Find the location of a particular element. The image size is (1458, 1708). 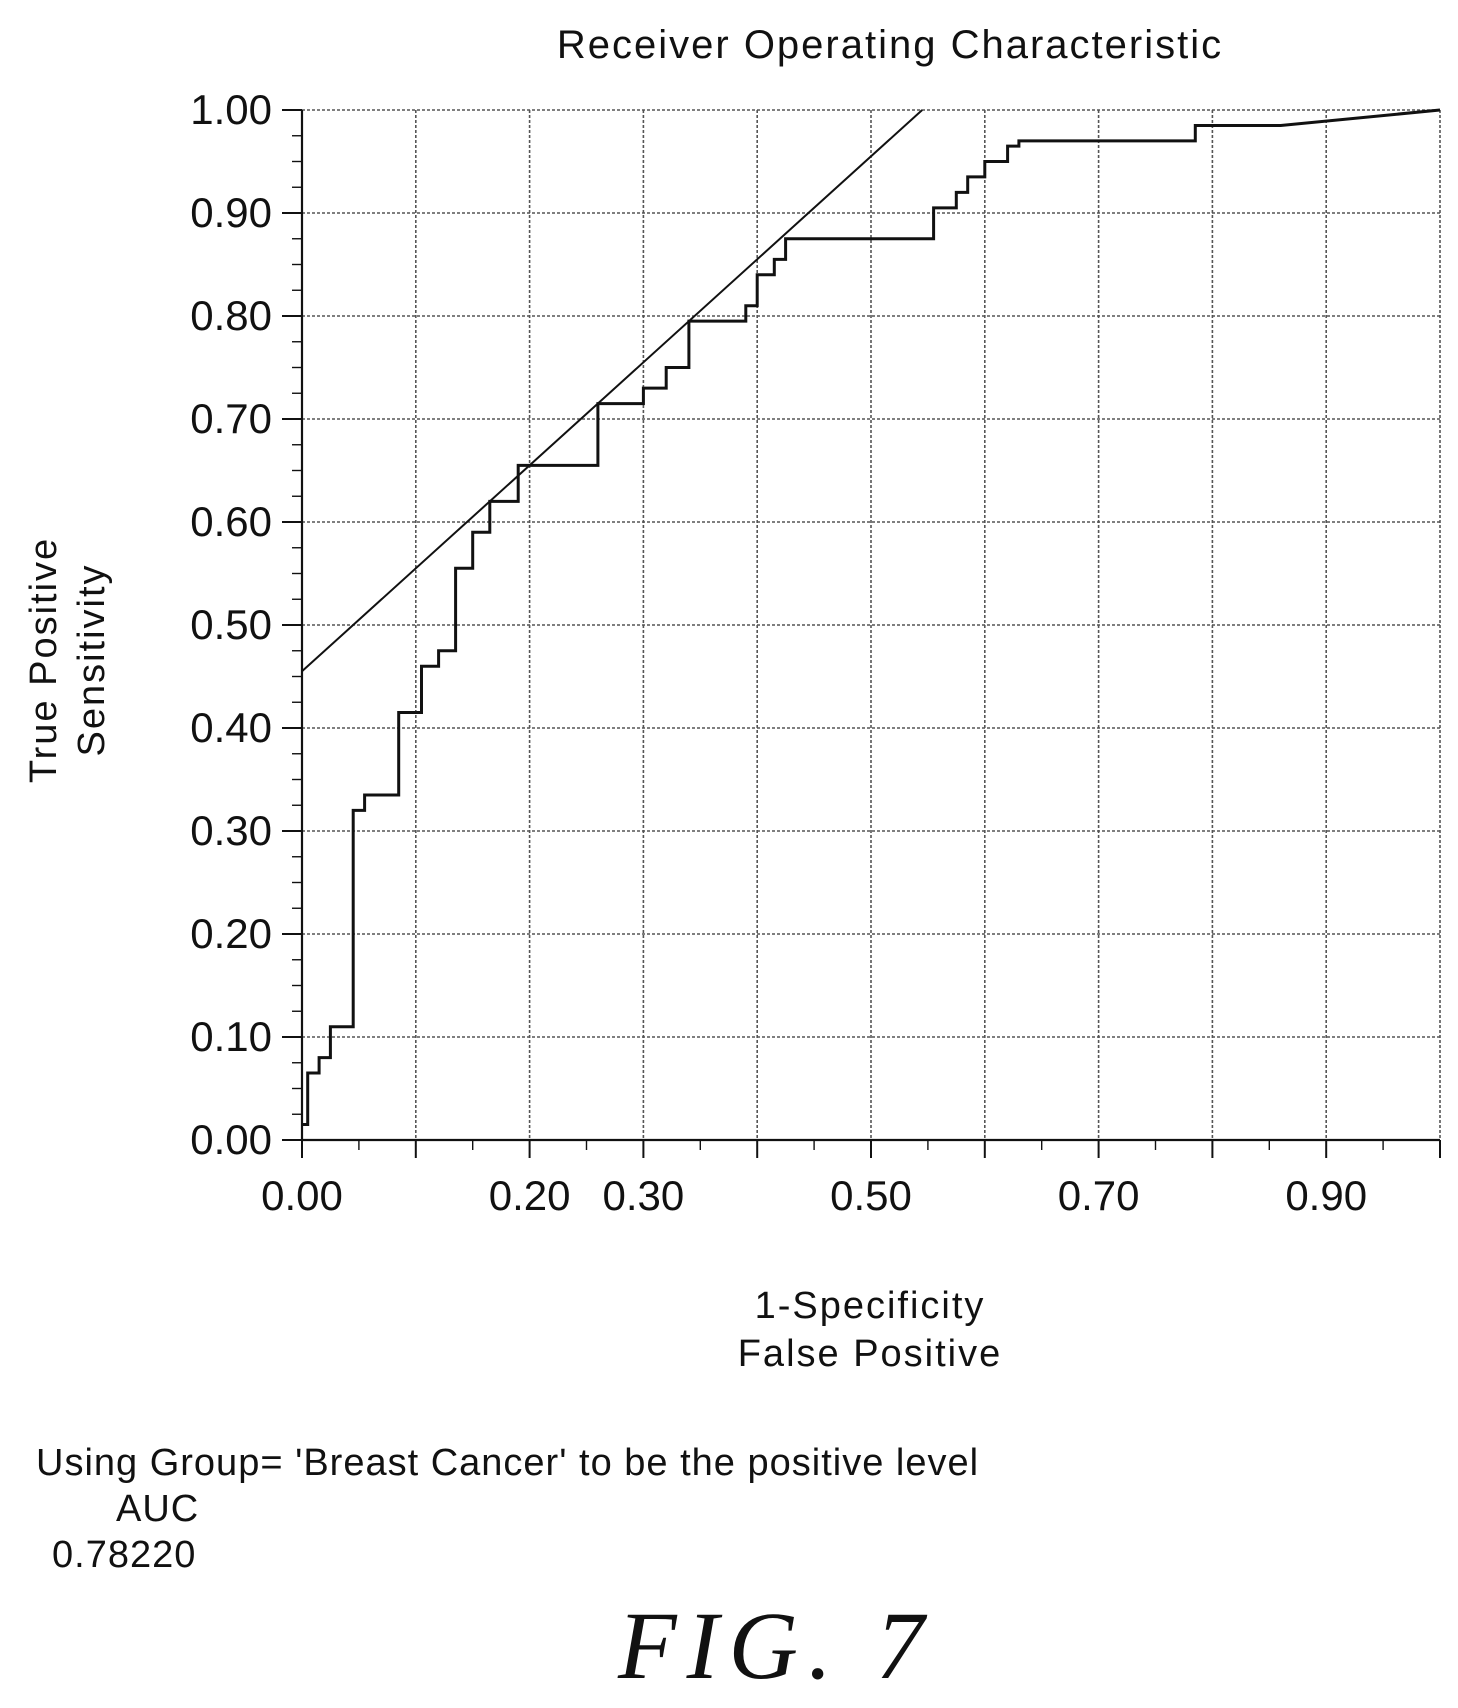

y-axis-label-line2: Sensitivity is located at coordinates (92, 659).